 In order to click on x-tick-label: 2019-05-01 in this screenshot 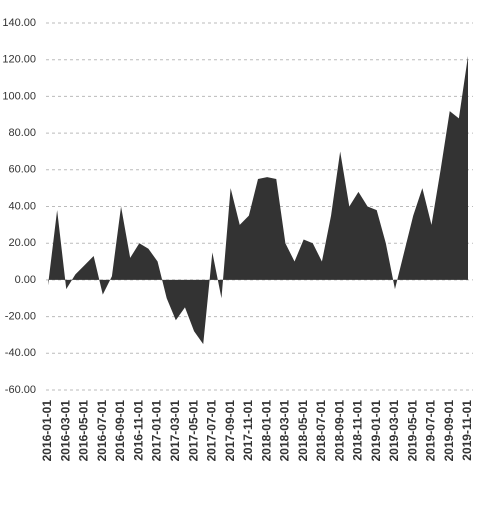, I will do `click(412, 431)`.